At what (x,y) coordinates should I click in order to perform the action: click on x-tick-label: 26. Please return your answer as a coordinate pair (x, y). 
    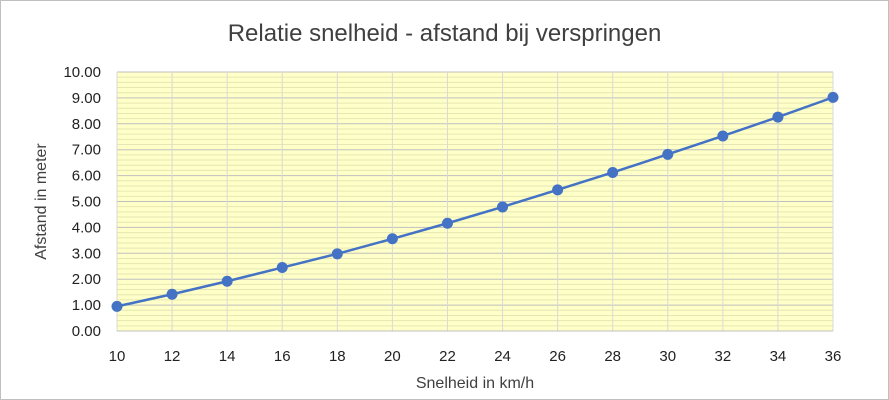
    Looking at the image, I should click on (557, 356).